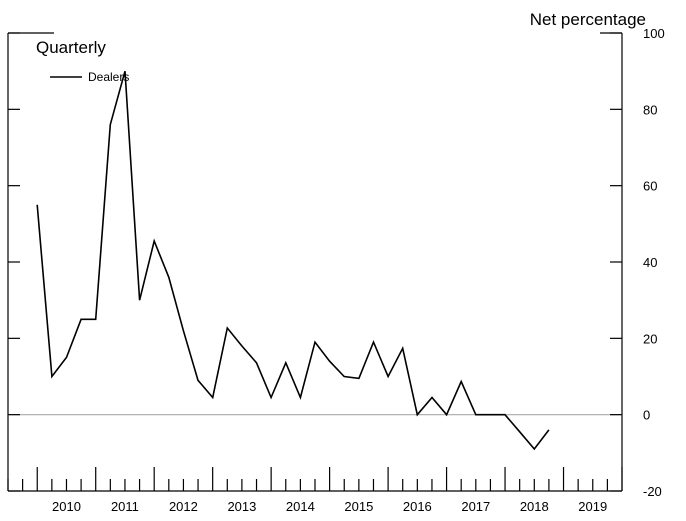  I want to click on y-tick-label: 40, so click(650, 262).